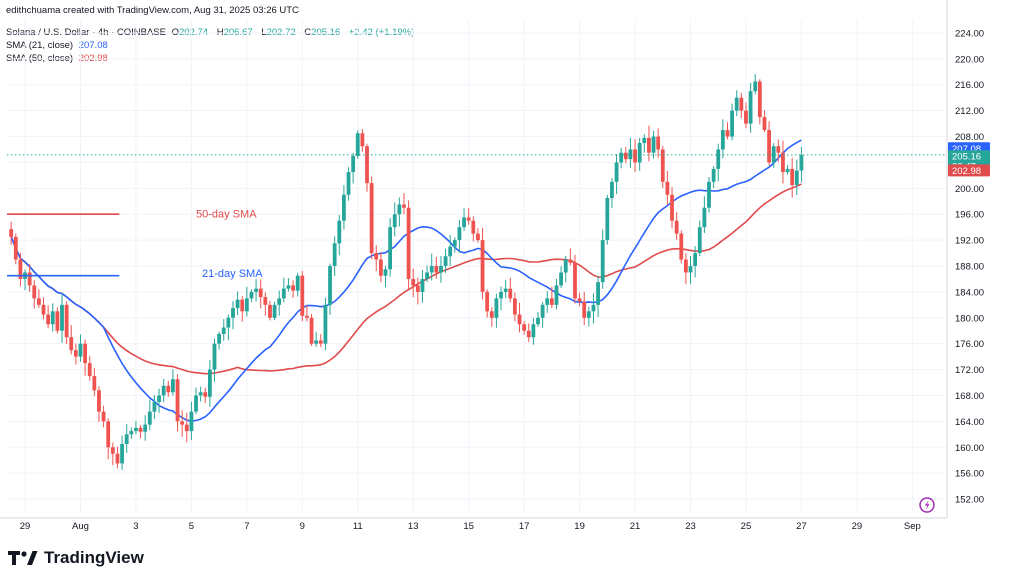 Image resolution: width=1024 pixels, height=581 pixels. What do you see at coordinates (746, 526) in the screenshot?
I see `x-tick-label: 25` at bounding box center [746, 526].